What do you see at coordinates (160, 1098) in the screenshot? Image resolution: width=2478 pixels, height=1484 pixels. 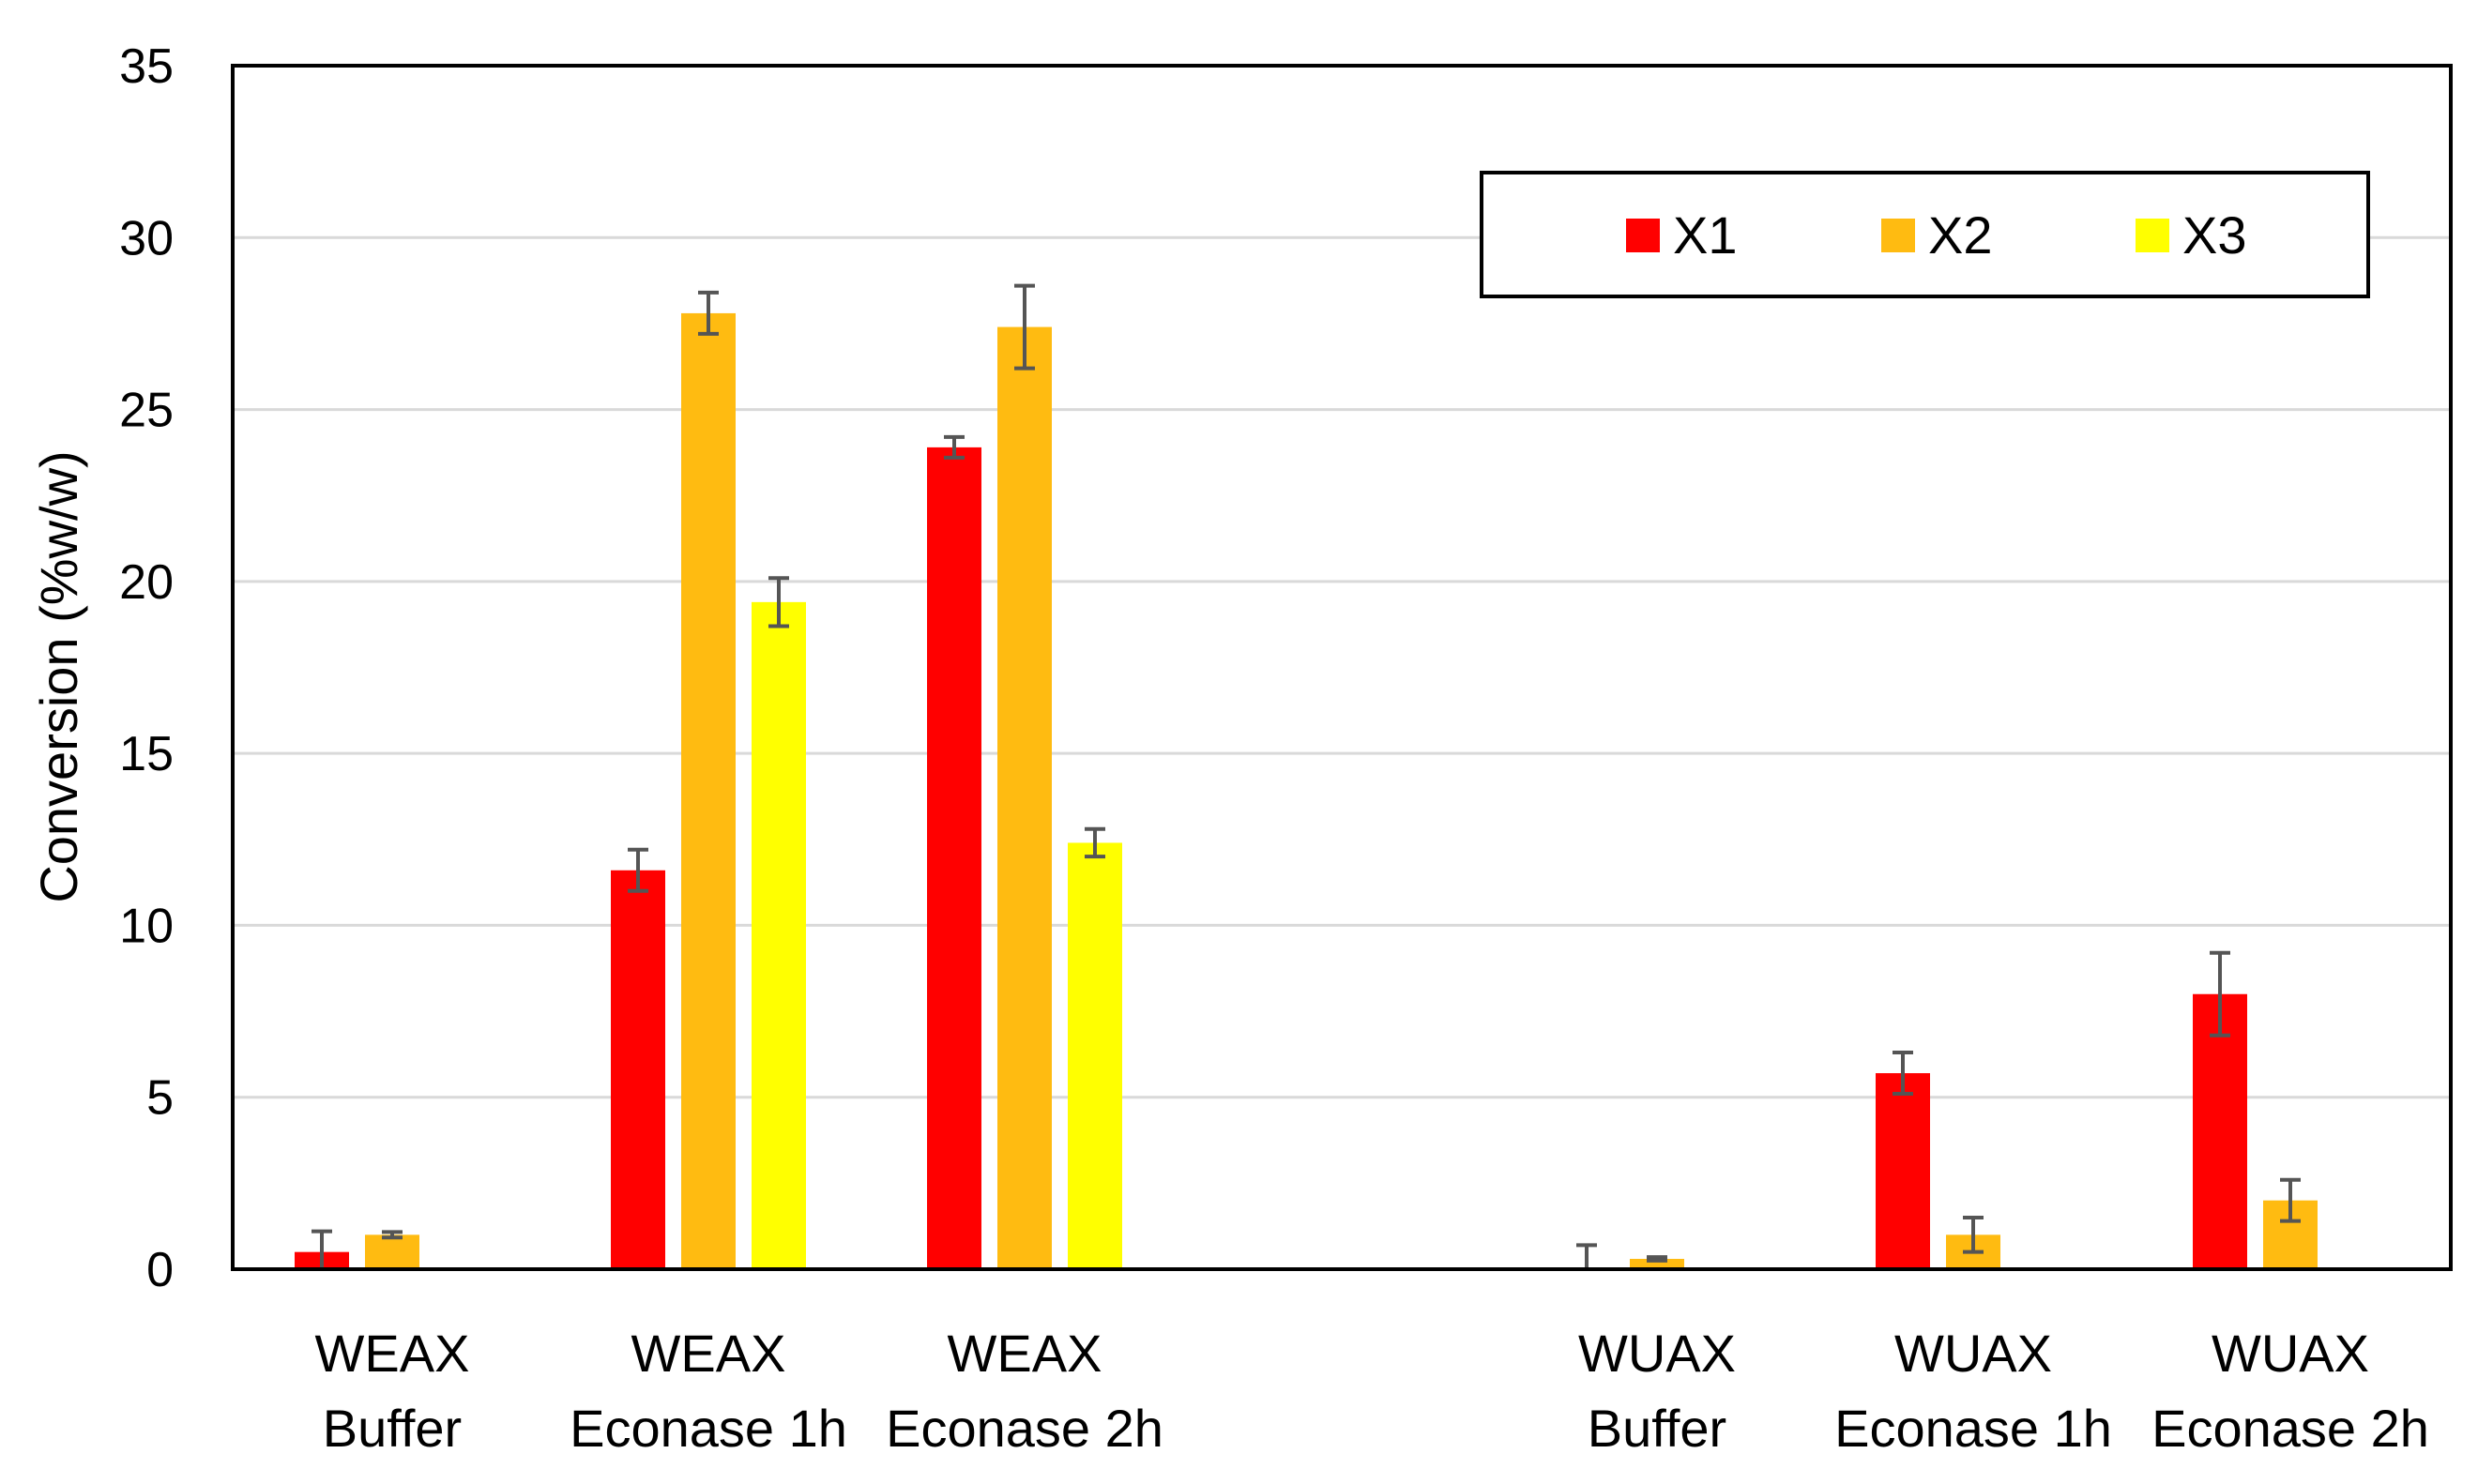 I see `y-tick-label: 5` at bounding box center [160, 1098].